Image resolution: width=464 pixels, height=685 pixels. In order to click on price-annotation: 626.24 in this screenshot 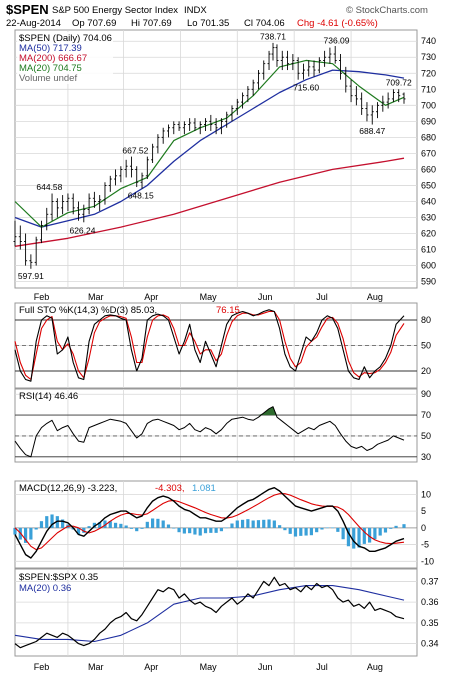, I will do `click(82, 231)`.